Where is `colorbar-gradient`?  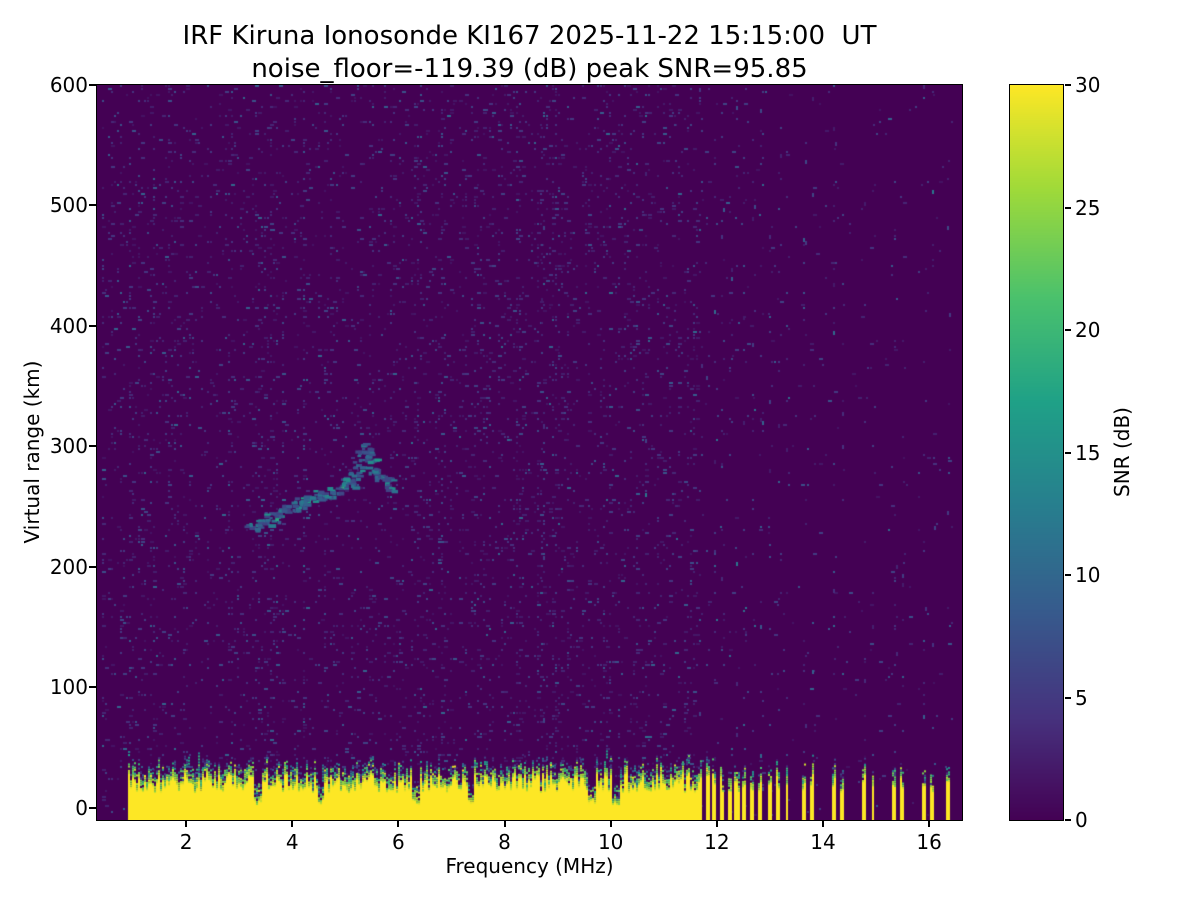
colorbar-gradient is located at coordinates (1036, 452).